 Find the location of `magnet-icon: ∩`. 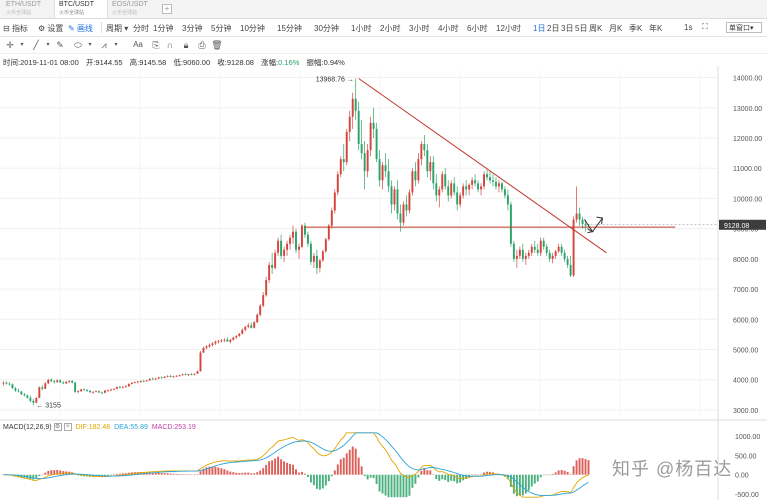

magnet-icon: ∩ is located at coordinates (170, 45).